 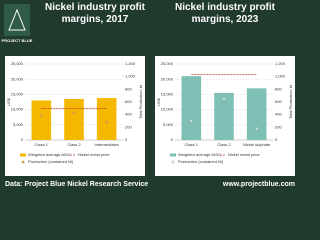 I want to click on url: www.projectblue.com, so click(x=258, y=184).